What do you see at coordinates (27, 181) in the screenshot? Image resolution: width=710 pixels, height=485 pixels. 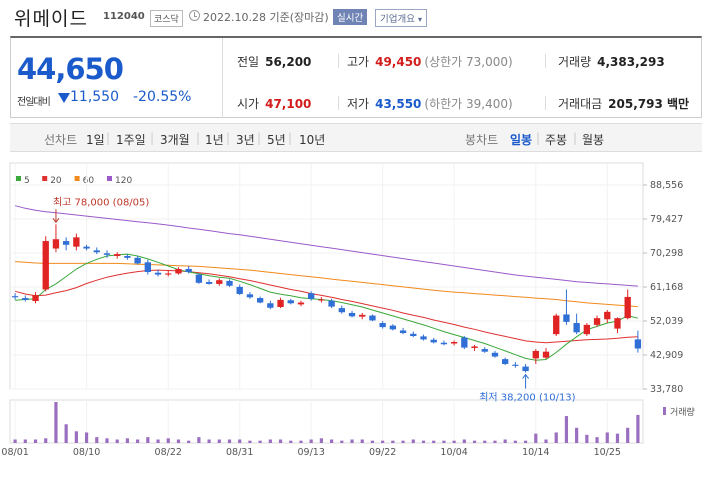 I see `legend-label-ma5: 5` at bounding box center [27, 181].